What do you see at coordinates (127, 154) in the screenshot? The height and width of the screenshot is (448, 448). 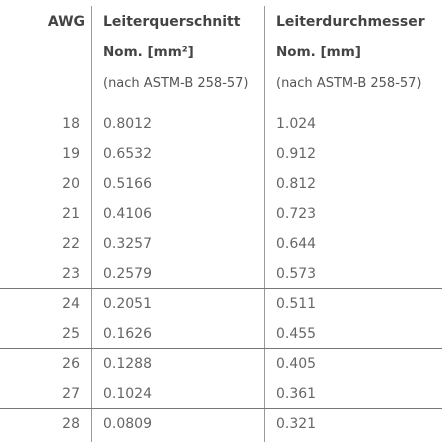 I see `cell: 0.6532` at bounding box center [127, 154].